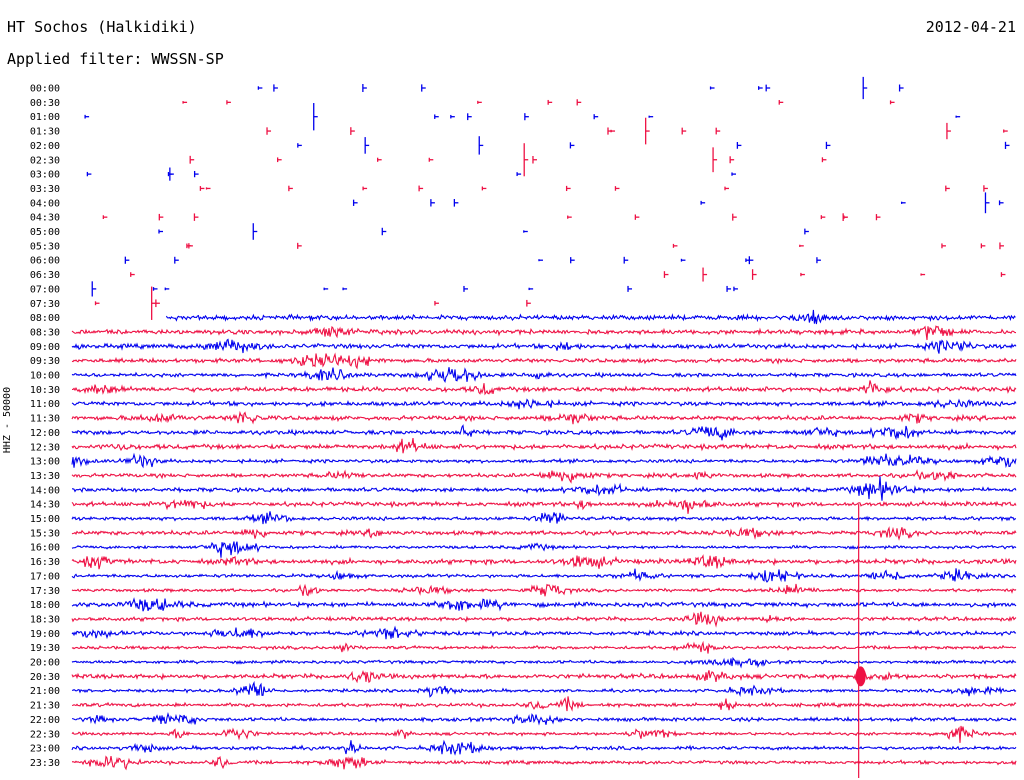  What do you see at coordinates (45, 103) in the screenshot?
I see `row-time-label: 00:30` at bounding box center [45, 103].